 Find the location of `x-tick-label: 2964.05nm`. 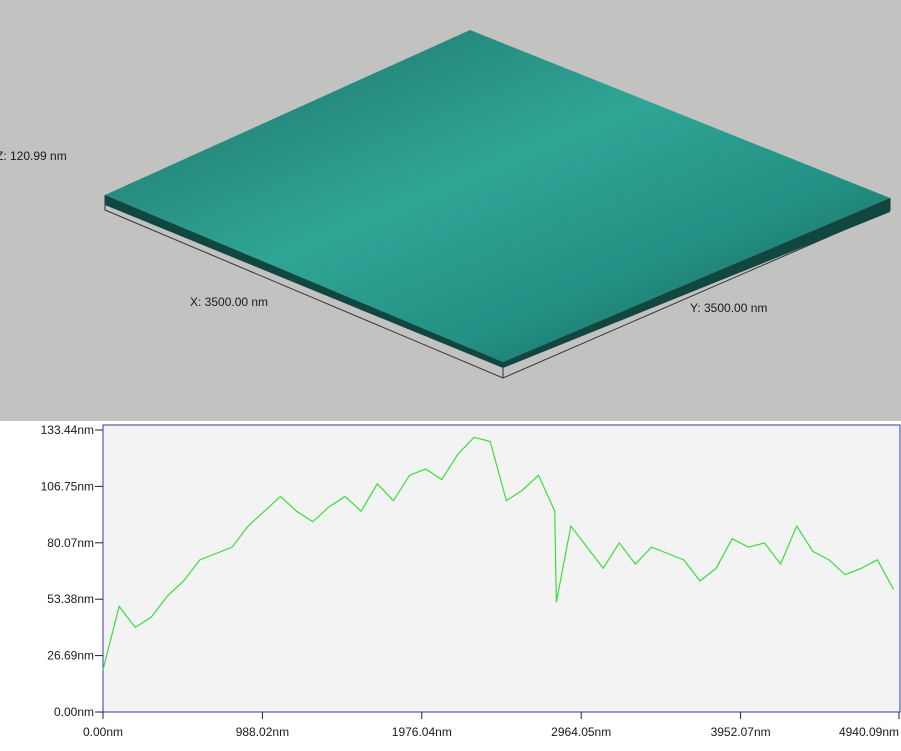

x-tick-label: 2964.05nm is located at coordinates (581, 732).